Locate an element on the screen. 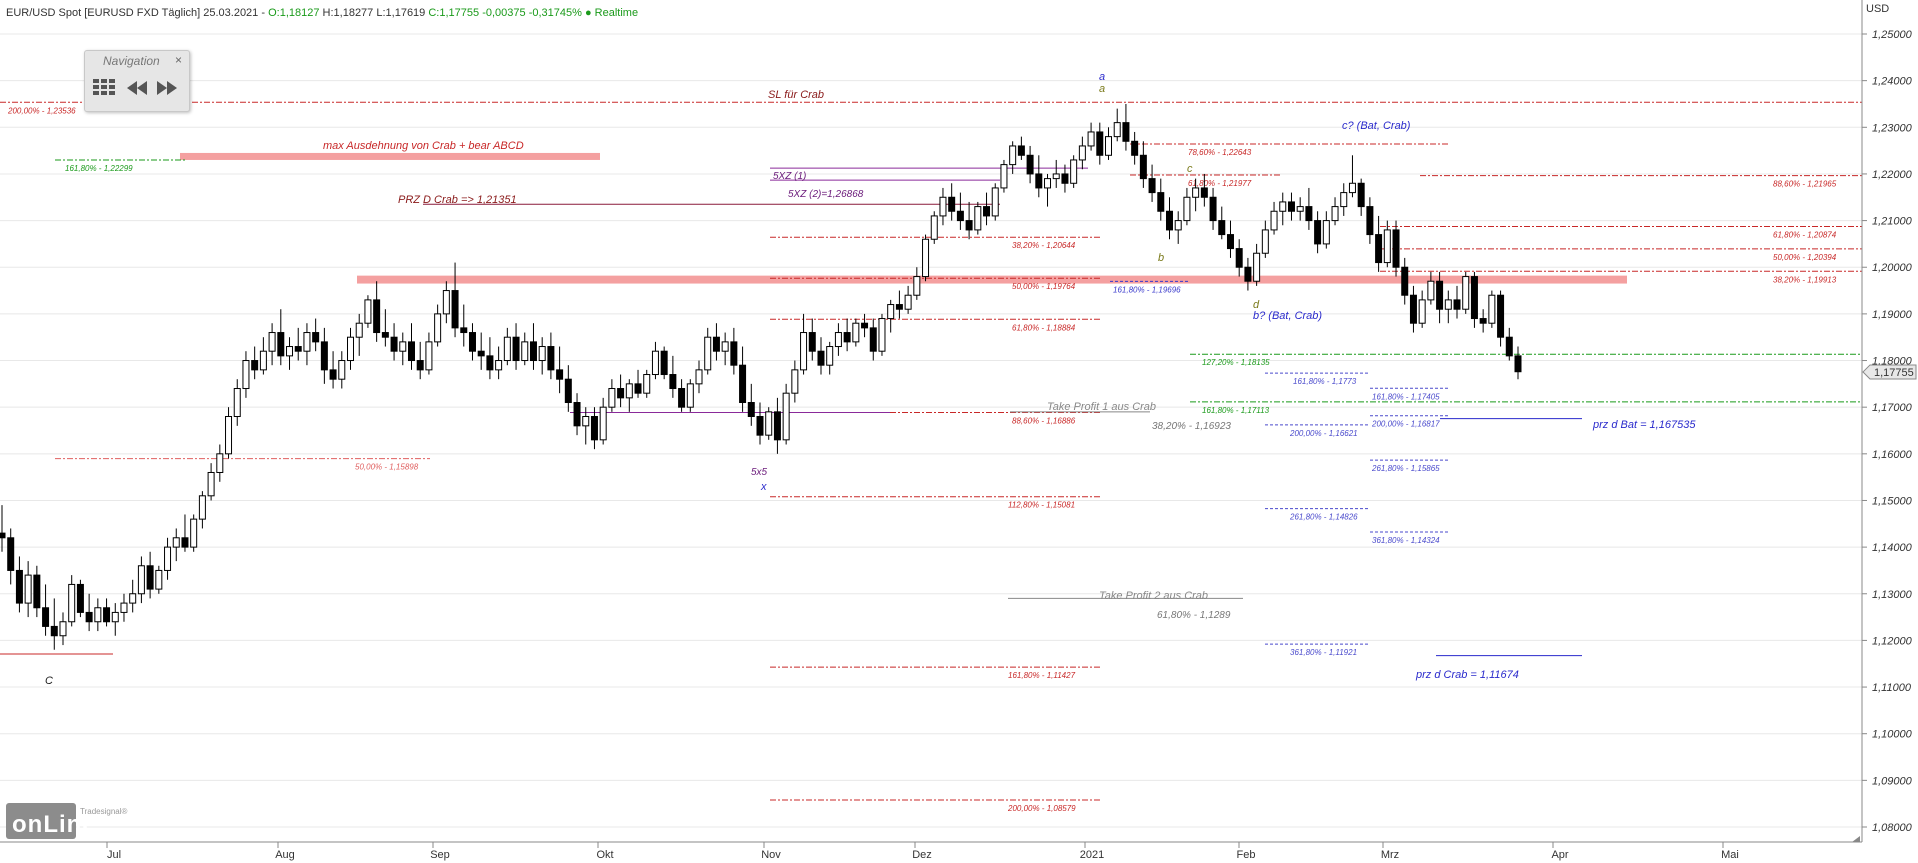 The image size is (1918, 863). navigation-close-icon: × is located at coordinates (178, 60).